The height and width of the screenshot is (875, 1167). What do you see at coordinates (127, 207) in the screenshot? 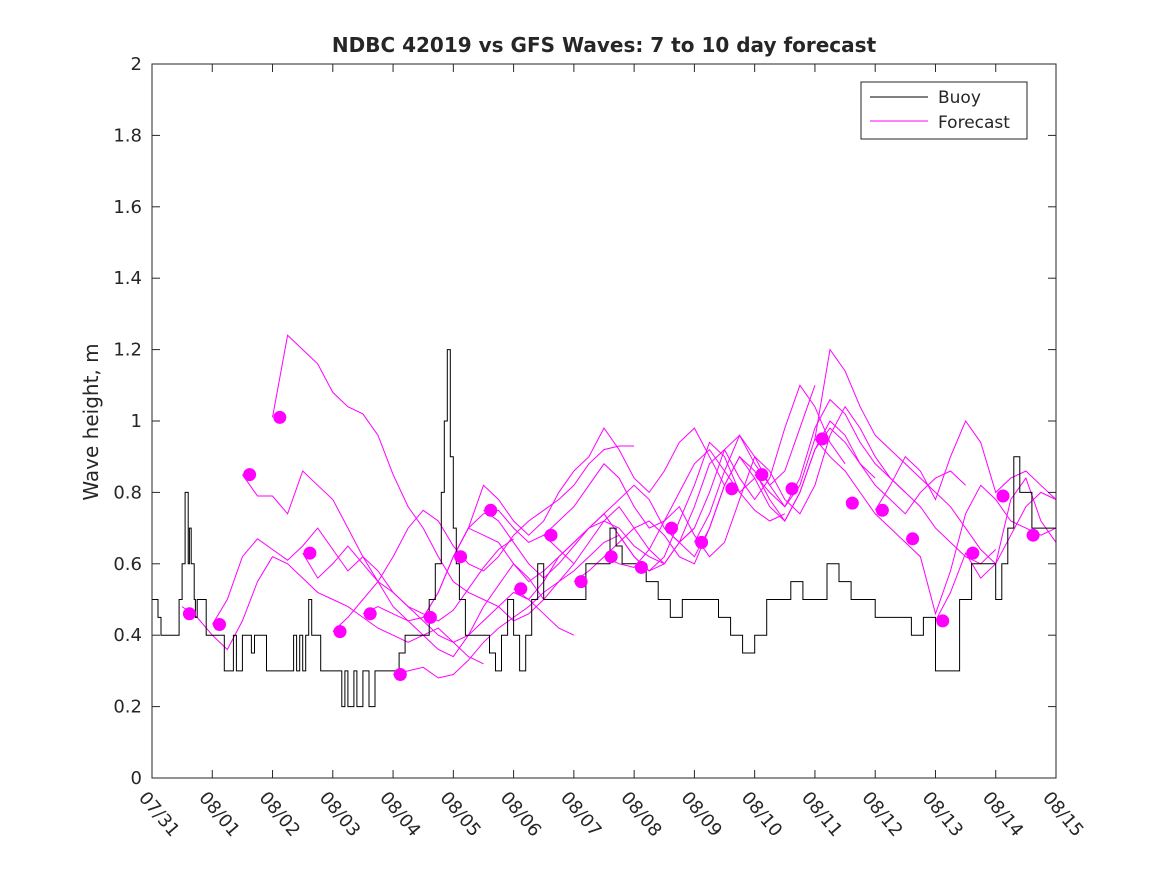
I see `y-tick-label: 1.6` at bounding box center [127, 207].